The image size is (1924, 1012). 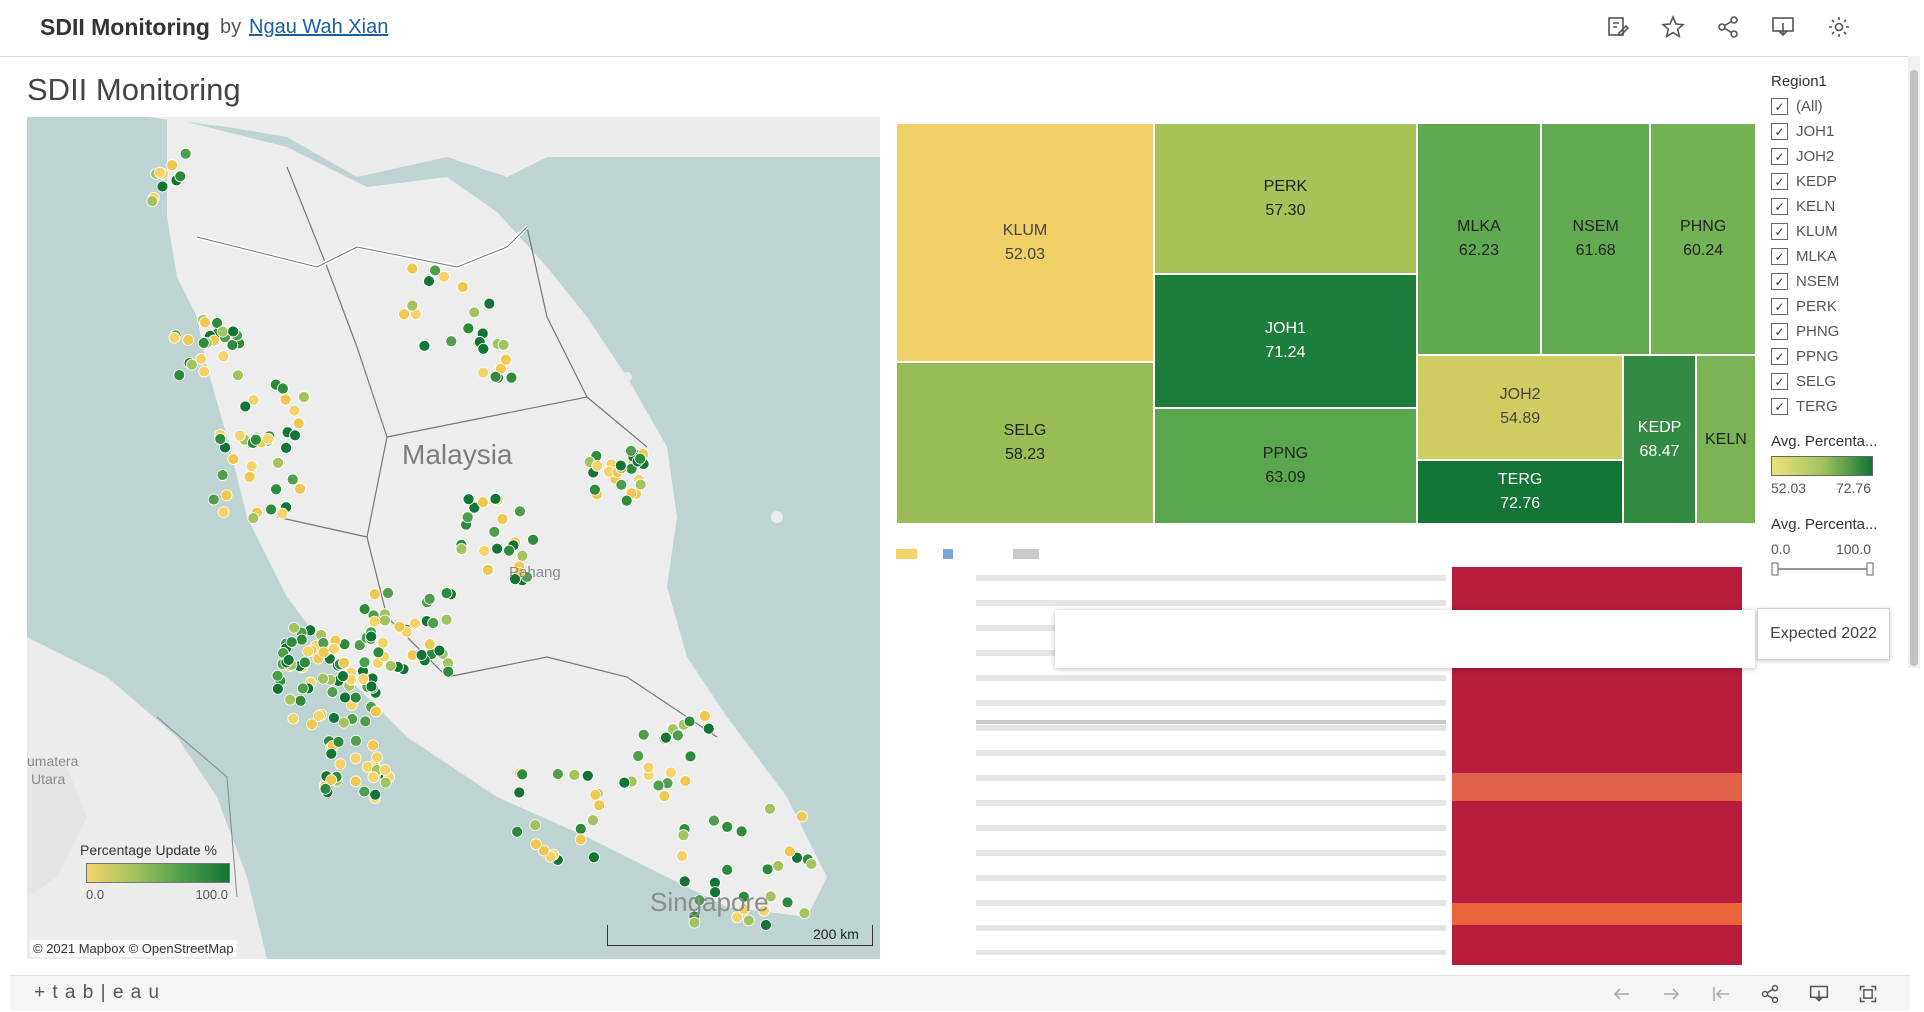 What do you see at coordinates (1841, 256) in the screenshot?
I see `region-filter-item: ✓ MLKA` at bounding box center [1841, 256].